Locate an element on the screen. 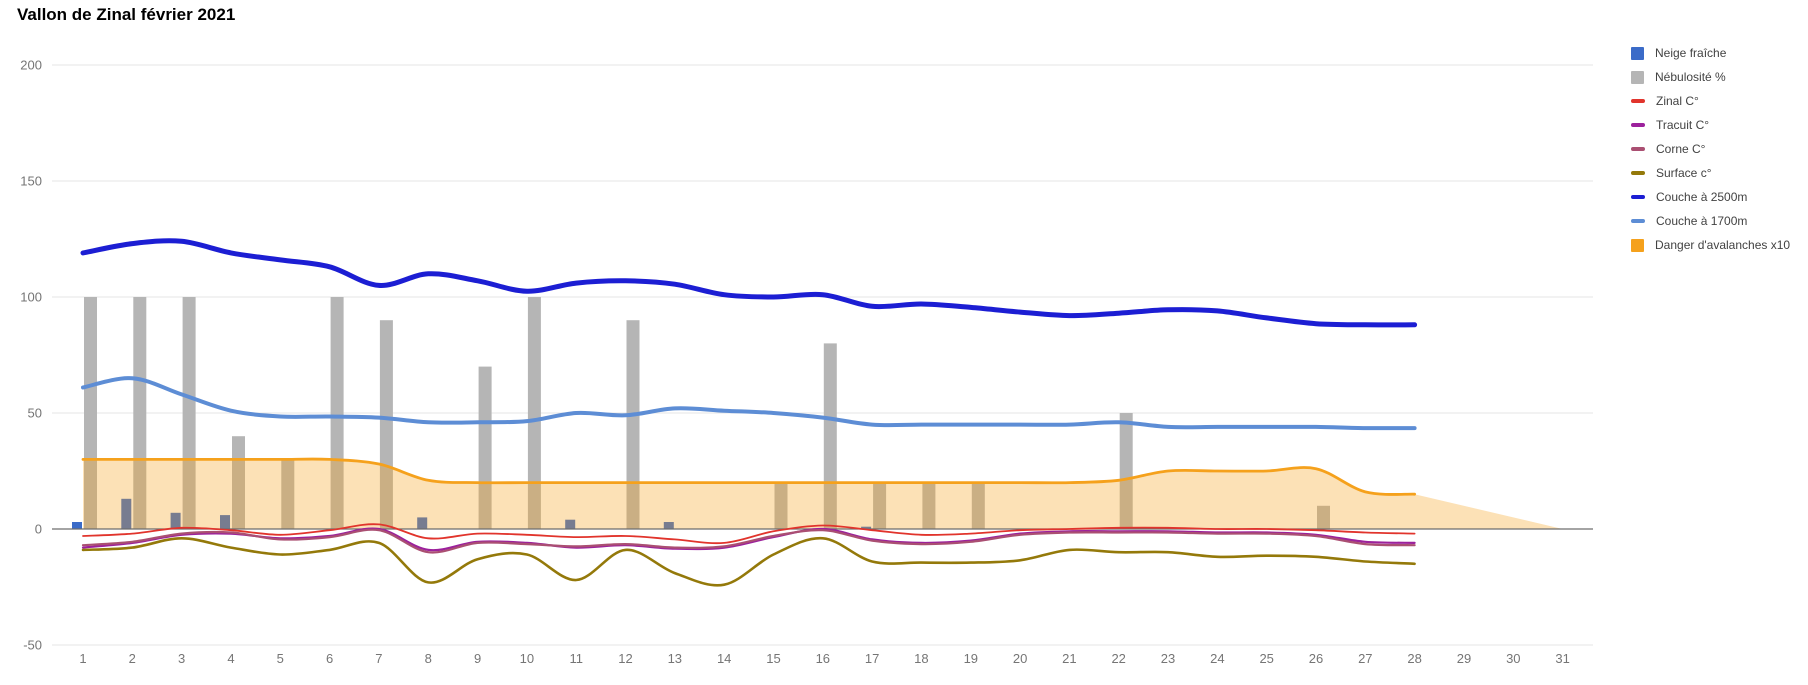 The image size is (1808, 685). x-tick-label: 23 is located at coordinates (1168, 658).